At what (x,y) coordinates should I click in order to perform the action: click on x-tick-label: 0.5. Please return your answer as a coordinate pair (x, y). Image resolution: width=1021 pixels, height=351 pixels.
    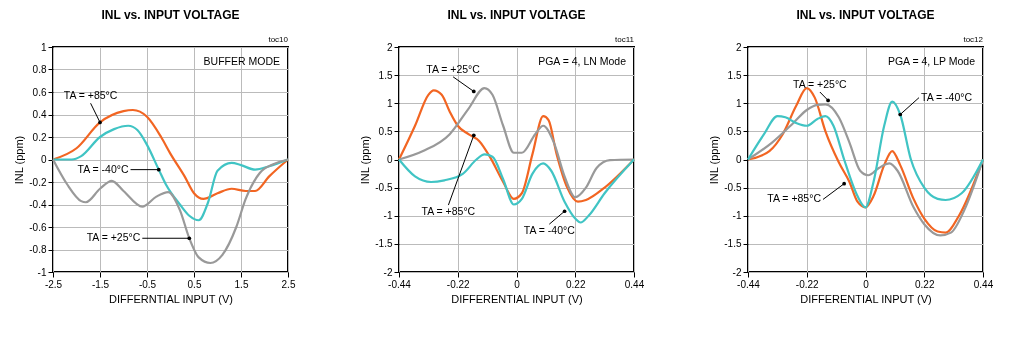
    Looking at the image, I should click on (194, 284).